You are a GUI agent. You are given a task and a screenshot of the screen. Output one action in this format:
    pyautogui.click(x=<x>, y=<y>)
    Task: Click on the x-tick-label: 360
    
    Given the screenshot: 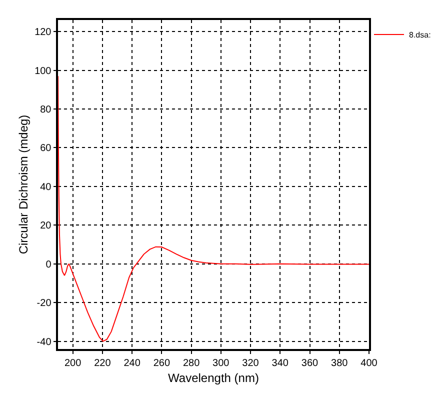 What is the action you would take?
    pyautogui.click(x=310, y=363)
    